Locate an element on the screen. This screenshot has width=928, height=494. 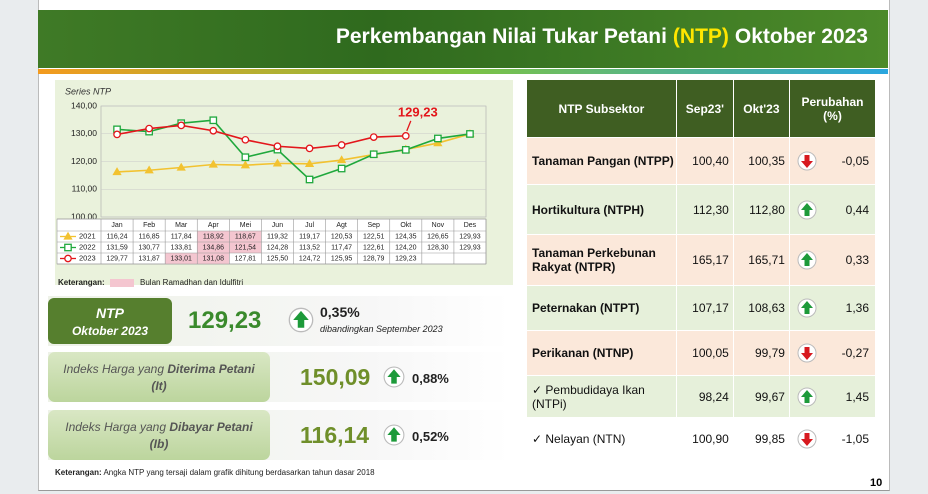
change-value: -0,27 is located at coordinates (855, 353).